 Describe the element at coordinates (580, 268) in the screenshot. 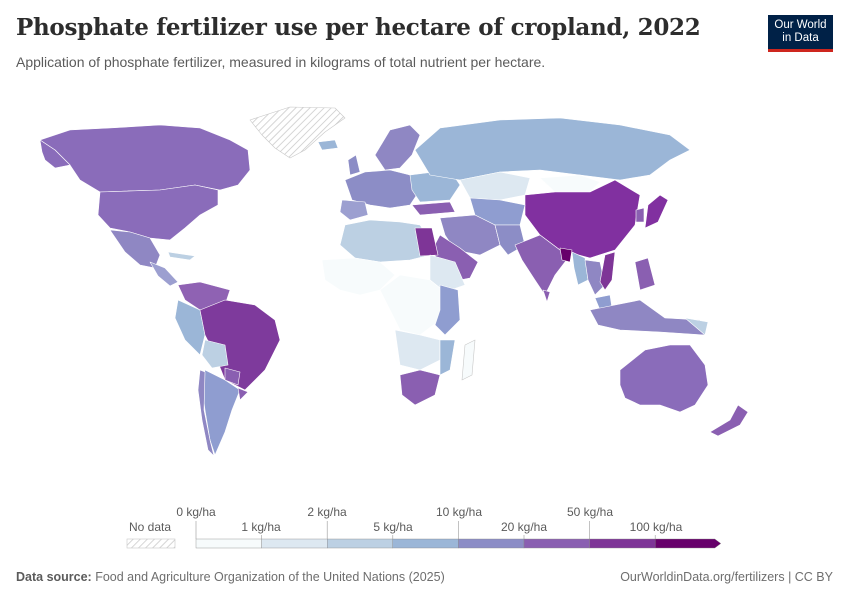

I see `myanmar` at that location.